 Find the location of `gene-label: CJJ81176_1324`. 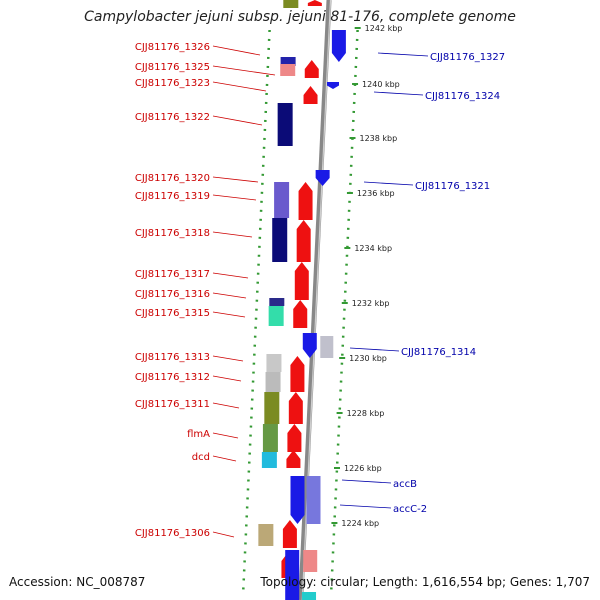

gene-label: CJJ81176_1324 is located at coordinates (462, 96).